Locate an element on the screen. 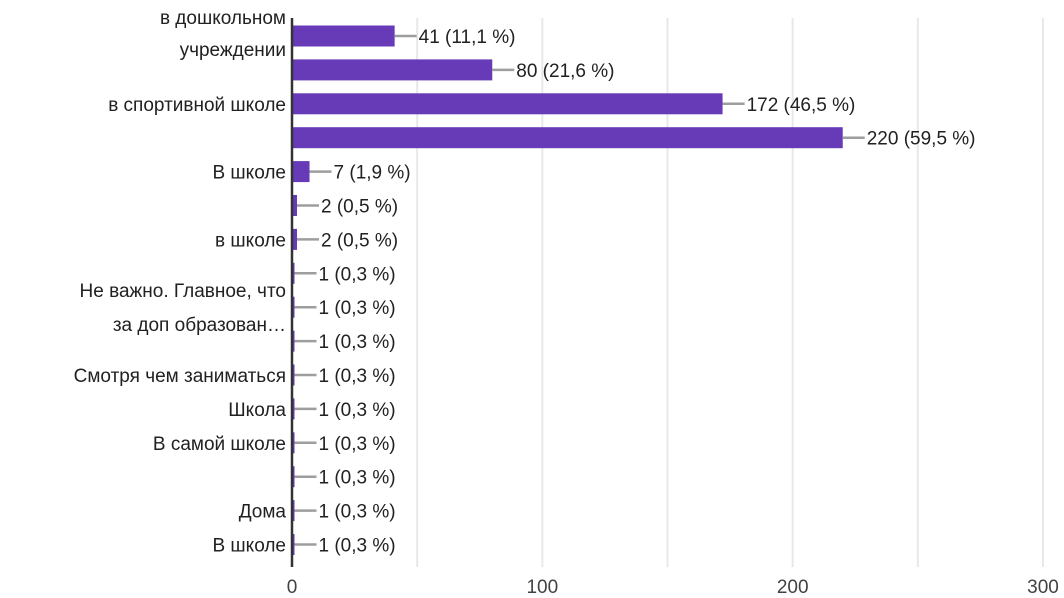 The width and height of the screenshot is (1064, 598). x-tick-label: 0 is located at coordinates (292, 587).